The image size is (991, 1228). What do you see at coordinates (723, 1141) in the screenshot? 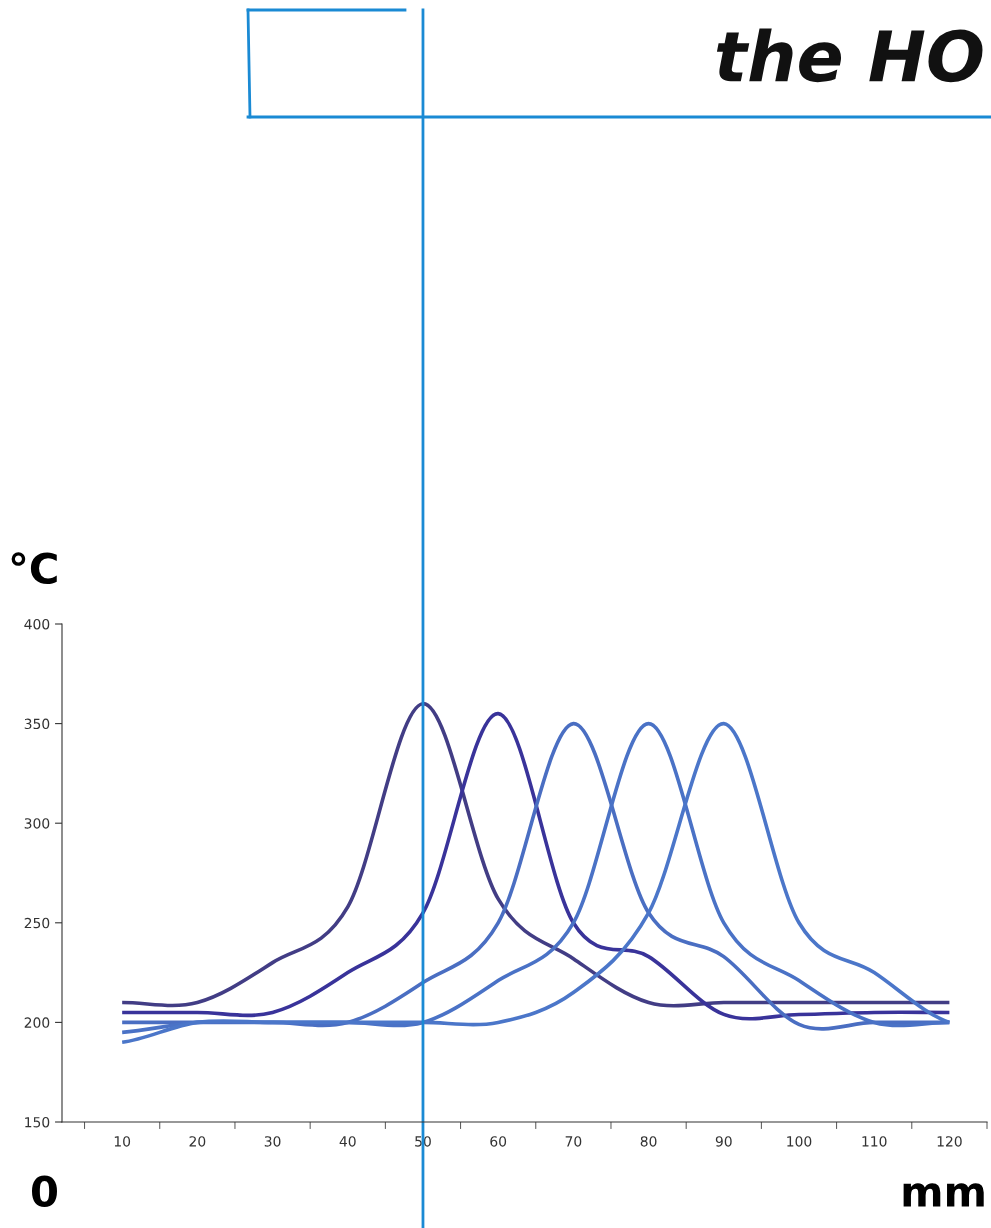
I see `x-tick-label: 90` at bounding box center [723, 1141].